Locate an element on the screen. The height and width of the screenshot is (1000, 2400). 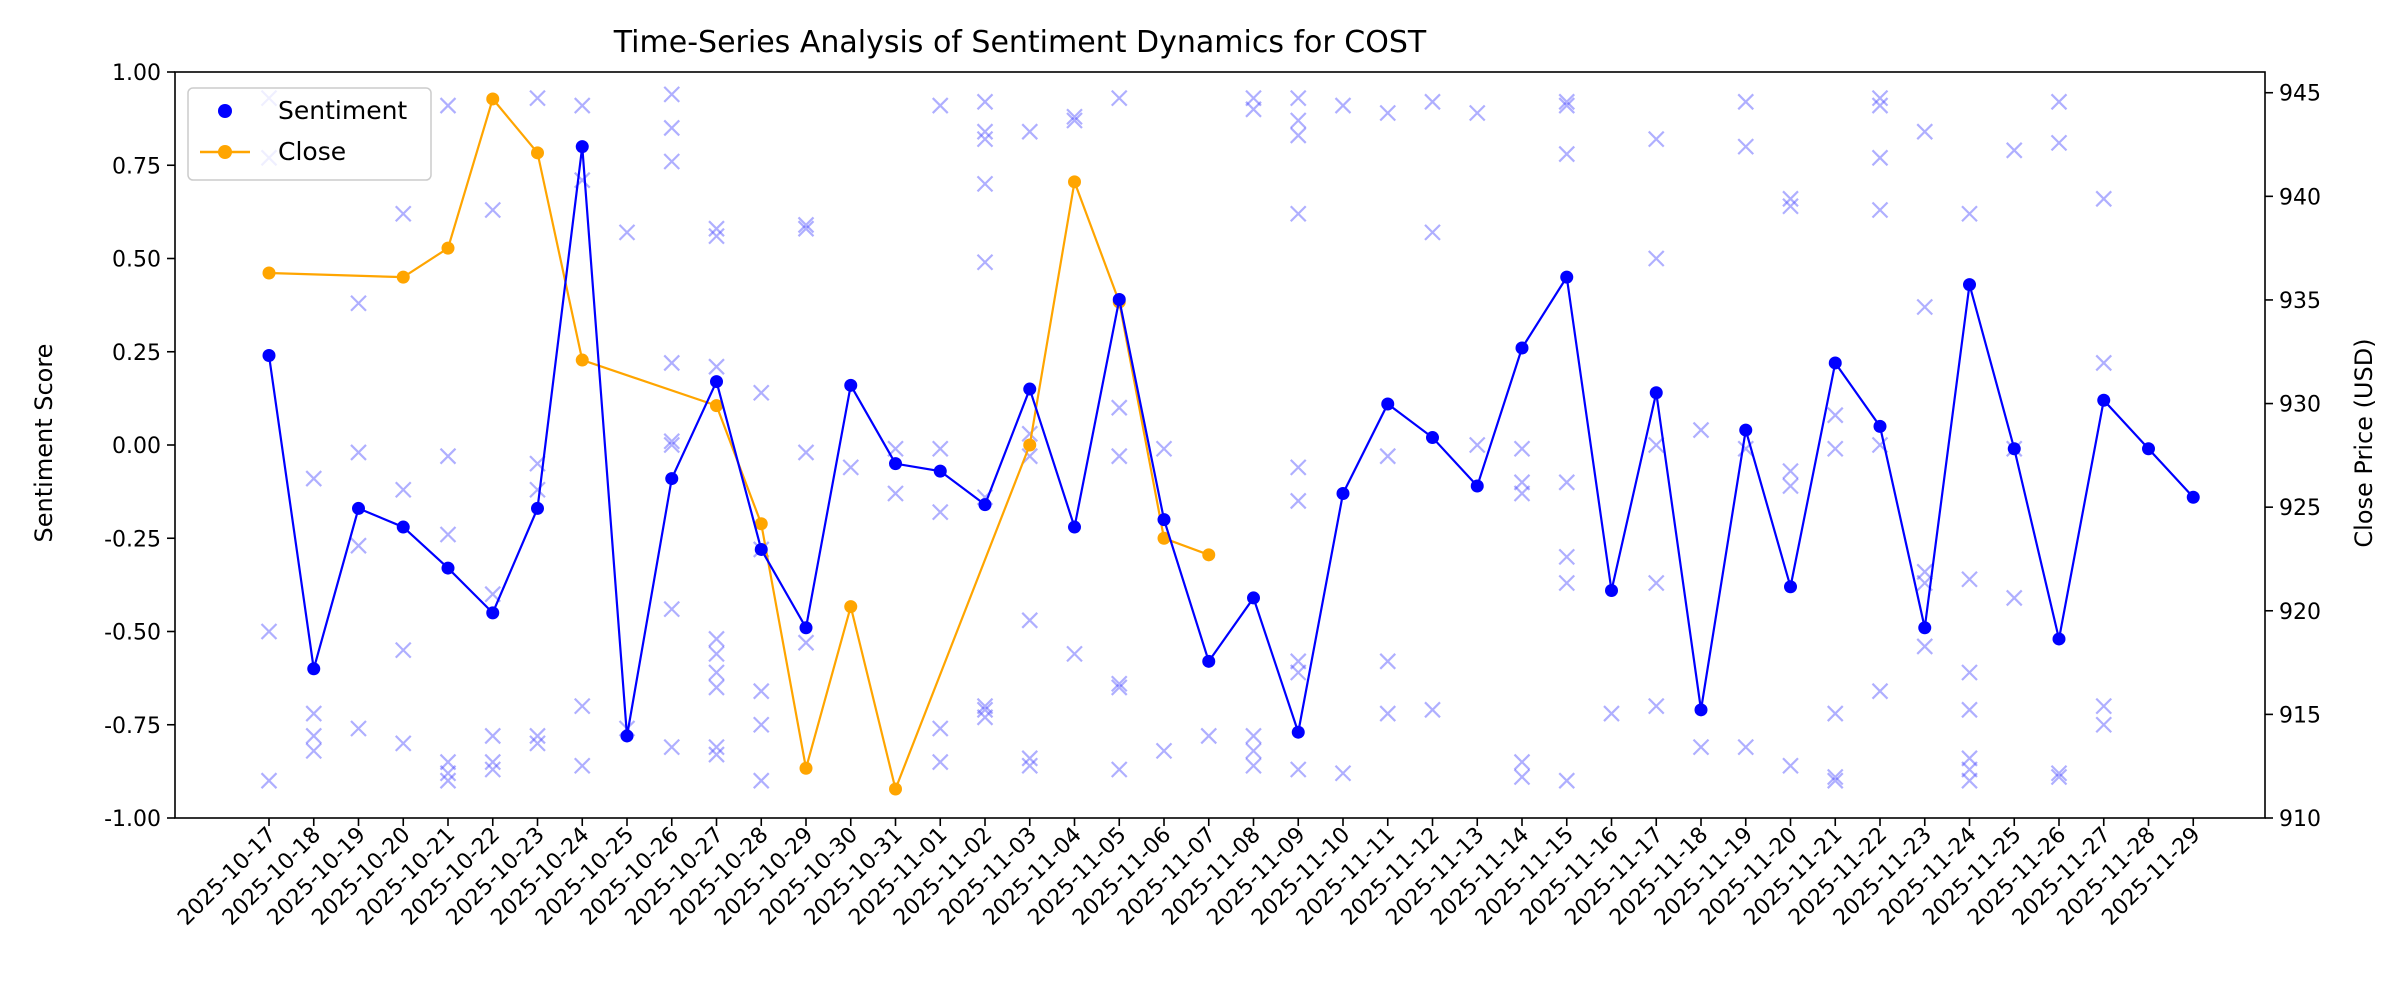
legend-box is located at coordinates (309, 134).